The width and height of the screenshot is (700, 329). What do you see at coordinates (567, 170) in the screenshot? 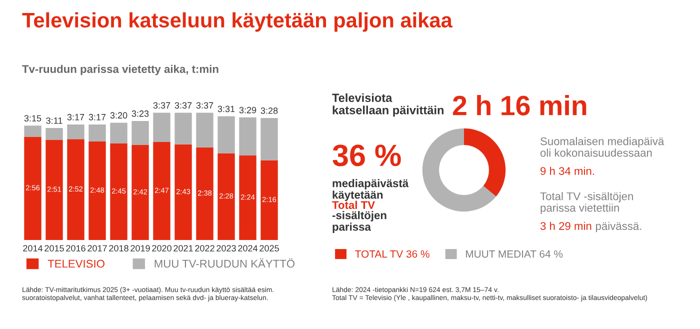
I see `text: 9 h 34 min.` at bounding box center [567, 170].